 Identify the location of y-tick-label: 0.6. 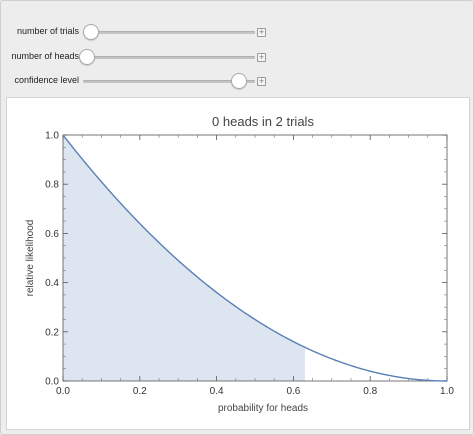
(52, 234).